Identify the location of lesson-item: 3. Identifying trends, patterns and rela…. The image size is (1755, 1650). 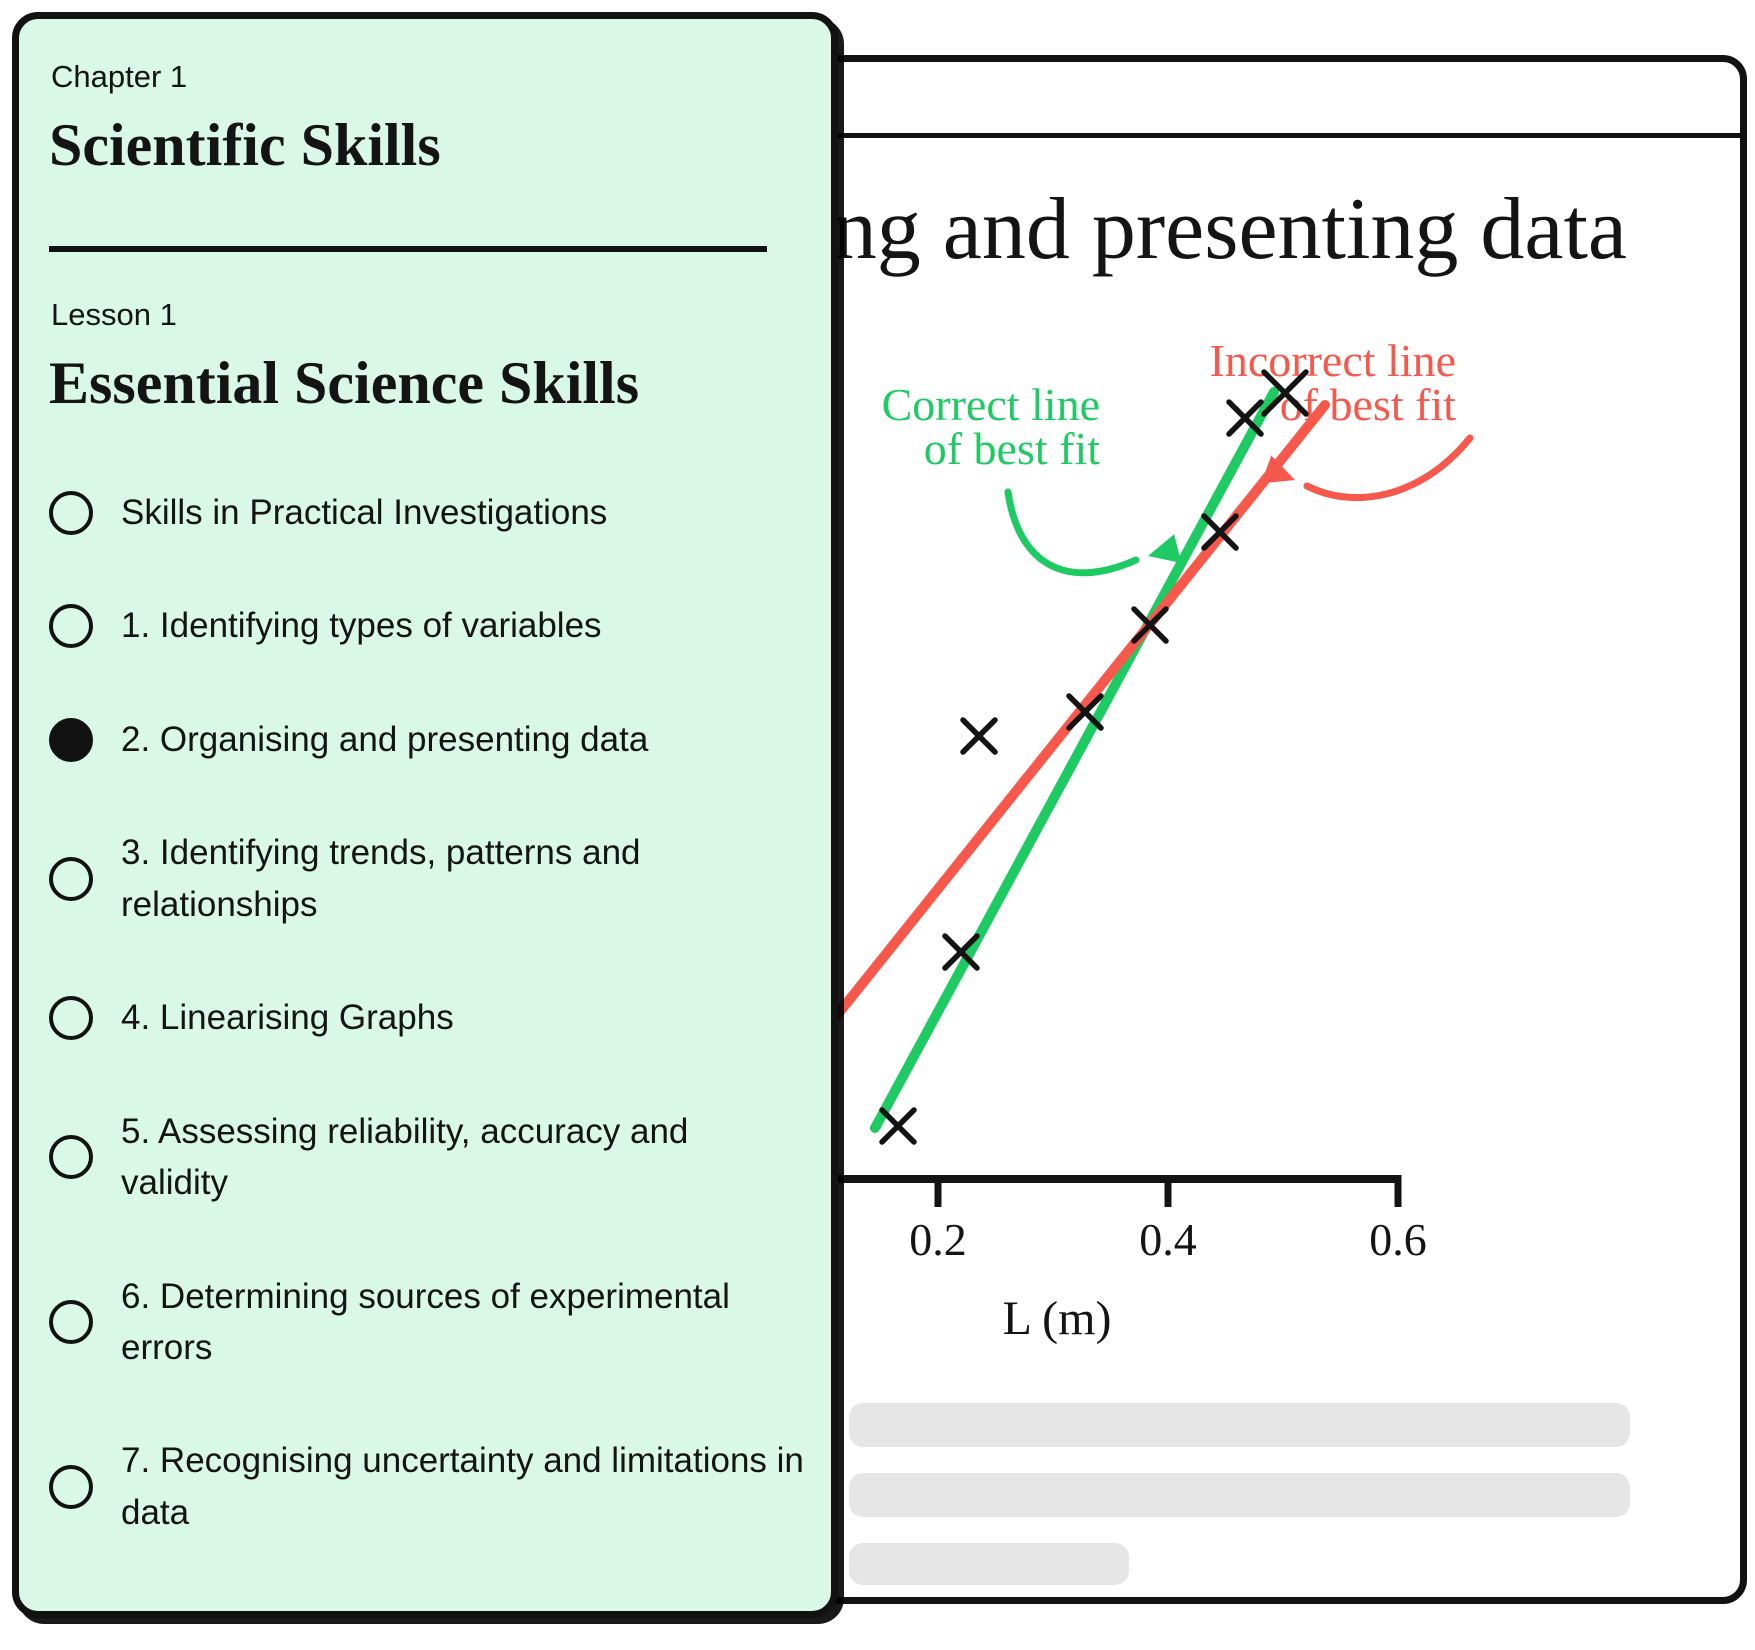
(427, 878).